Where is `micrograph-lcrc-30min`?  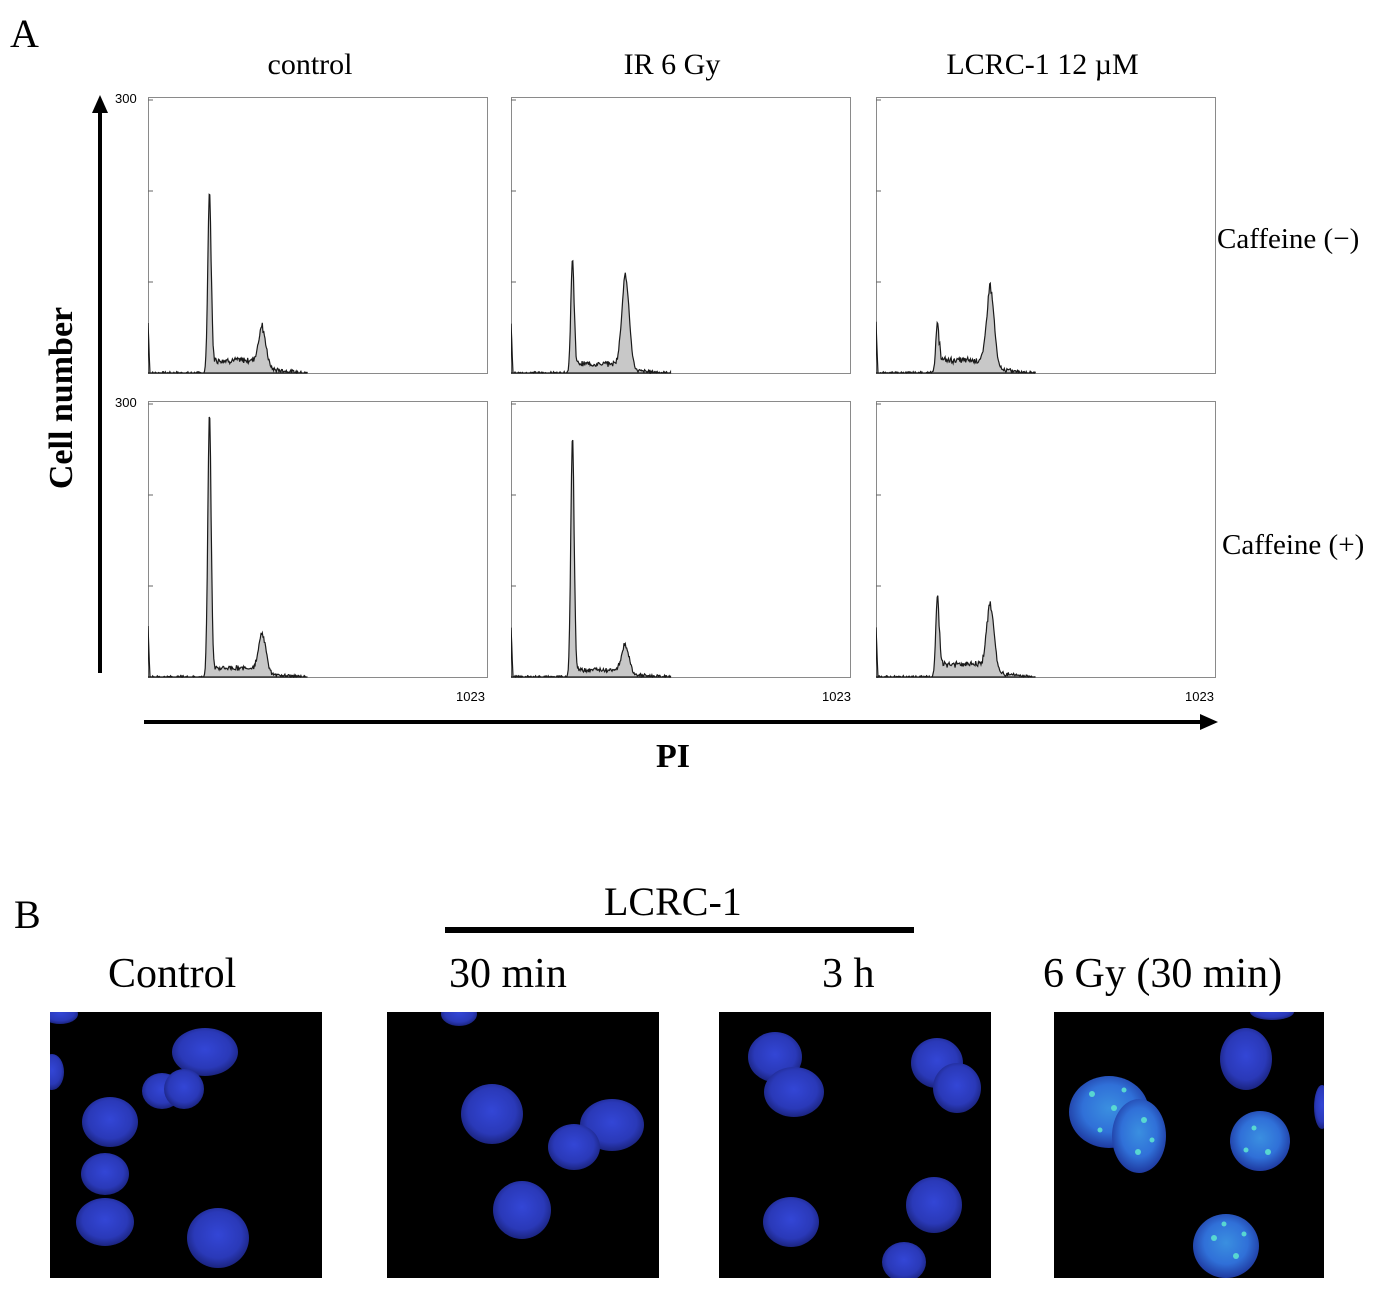 micrograph-lcrc-30min is located at coordinates (523, 1145).